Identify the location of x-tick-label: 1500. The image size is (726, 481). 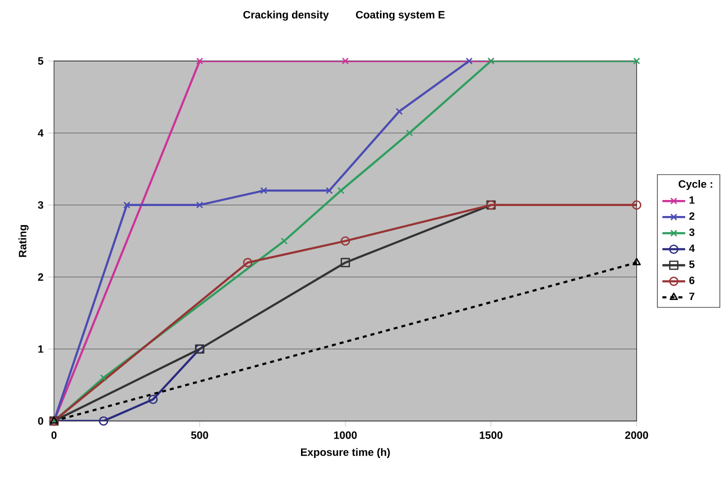
(491, 435).